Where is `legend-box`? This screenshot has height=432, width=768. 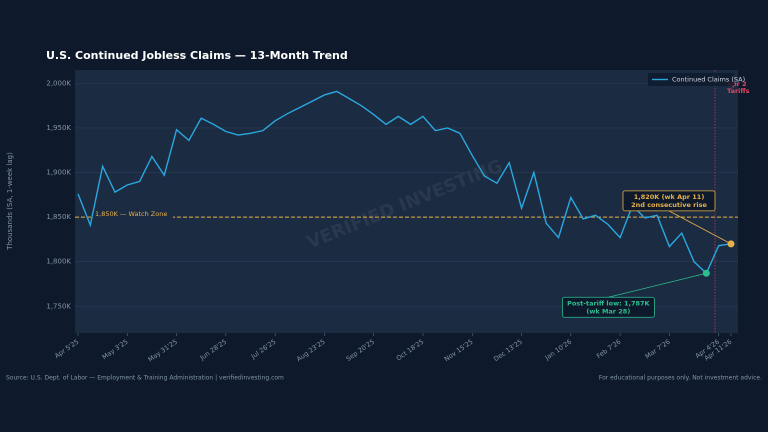
legend-box is located at coordinates (691, 79).